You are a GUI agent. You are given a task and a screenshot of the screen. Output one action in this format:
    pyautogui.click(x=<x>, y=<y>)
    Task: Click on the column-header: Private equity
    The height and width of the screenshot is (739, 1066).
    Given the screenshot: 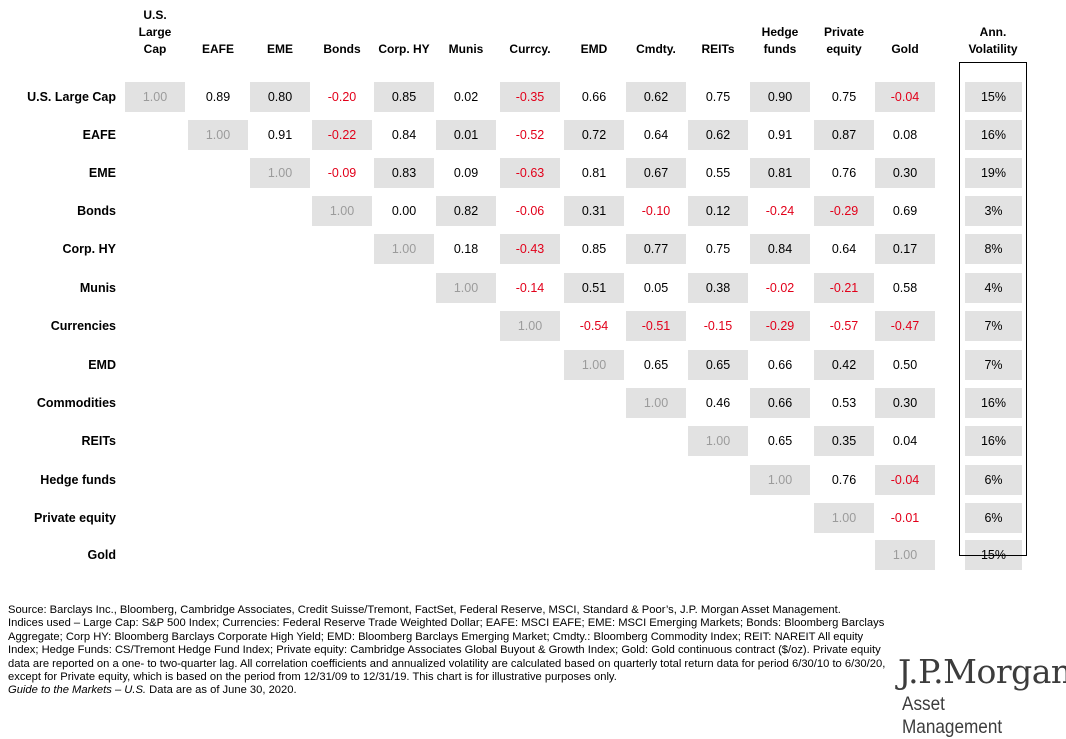 What is the action you would take?
    pyautogui.click(x=844, y=40)
    